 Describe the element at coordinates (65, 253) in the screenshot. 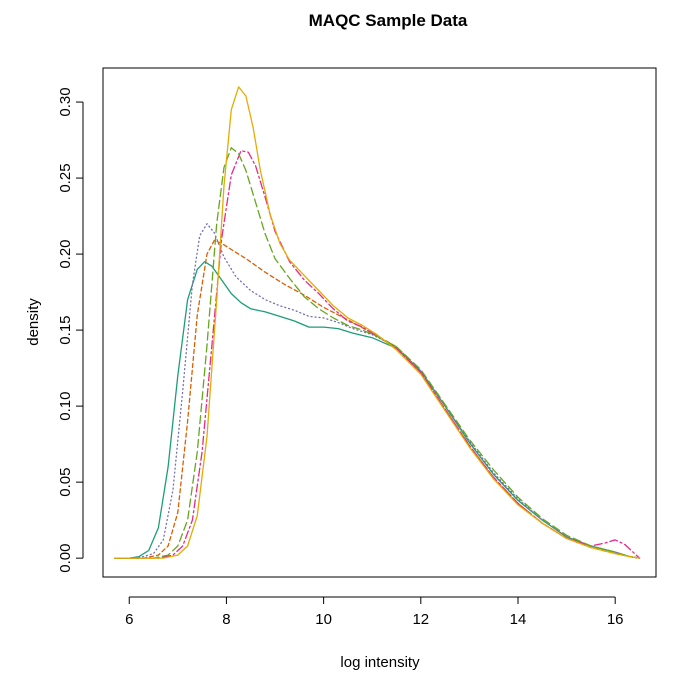

I see `y-tick-label: 0.20` at that location.